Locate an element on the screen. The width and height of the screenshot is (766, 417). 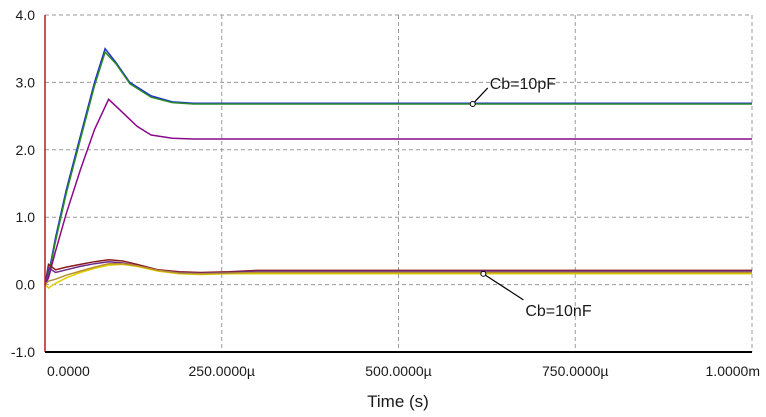
y-tick-label-0: -1.0 is located at coordinates (23, 352).